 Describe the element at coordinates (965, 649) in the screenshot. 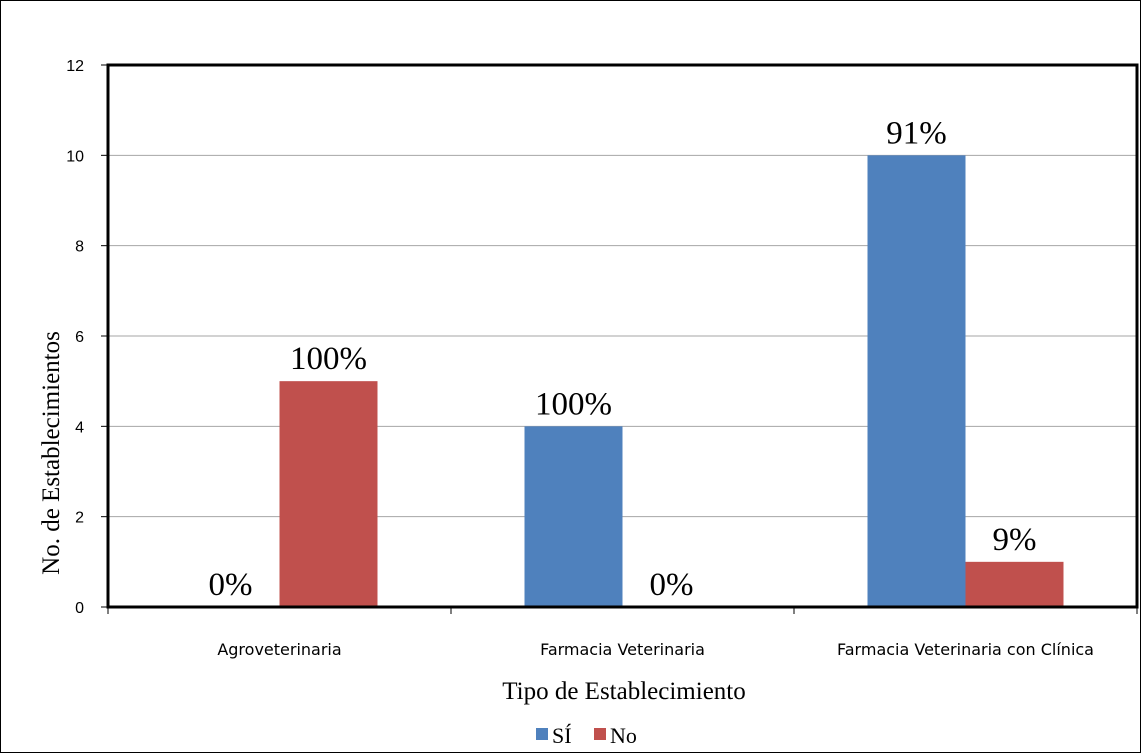

I see `x-tick-label: Farmacia Veterinaria con Clínica` at that location.